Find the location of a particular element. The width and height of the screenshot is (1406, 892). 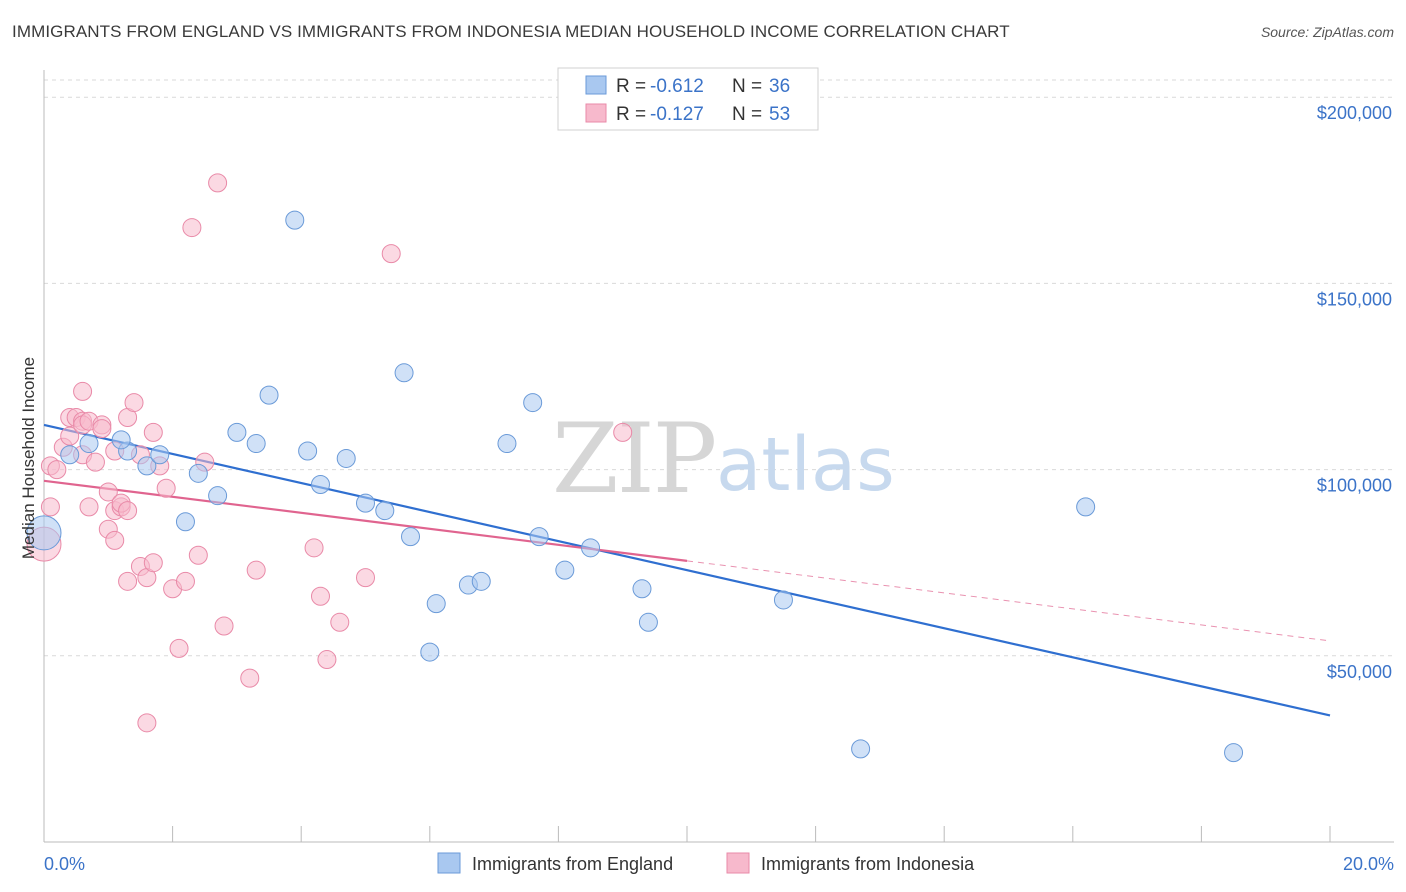

y-tick-label: $150,000 is located at coordinates (1354, 299).